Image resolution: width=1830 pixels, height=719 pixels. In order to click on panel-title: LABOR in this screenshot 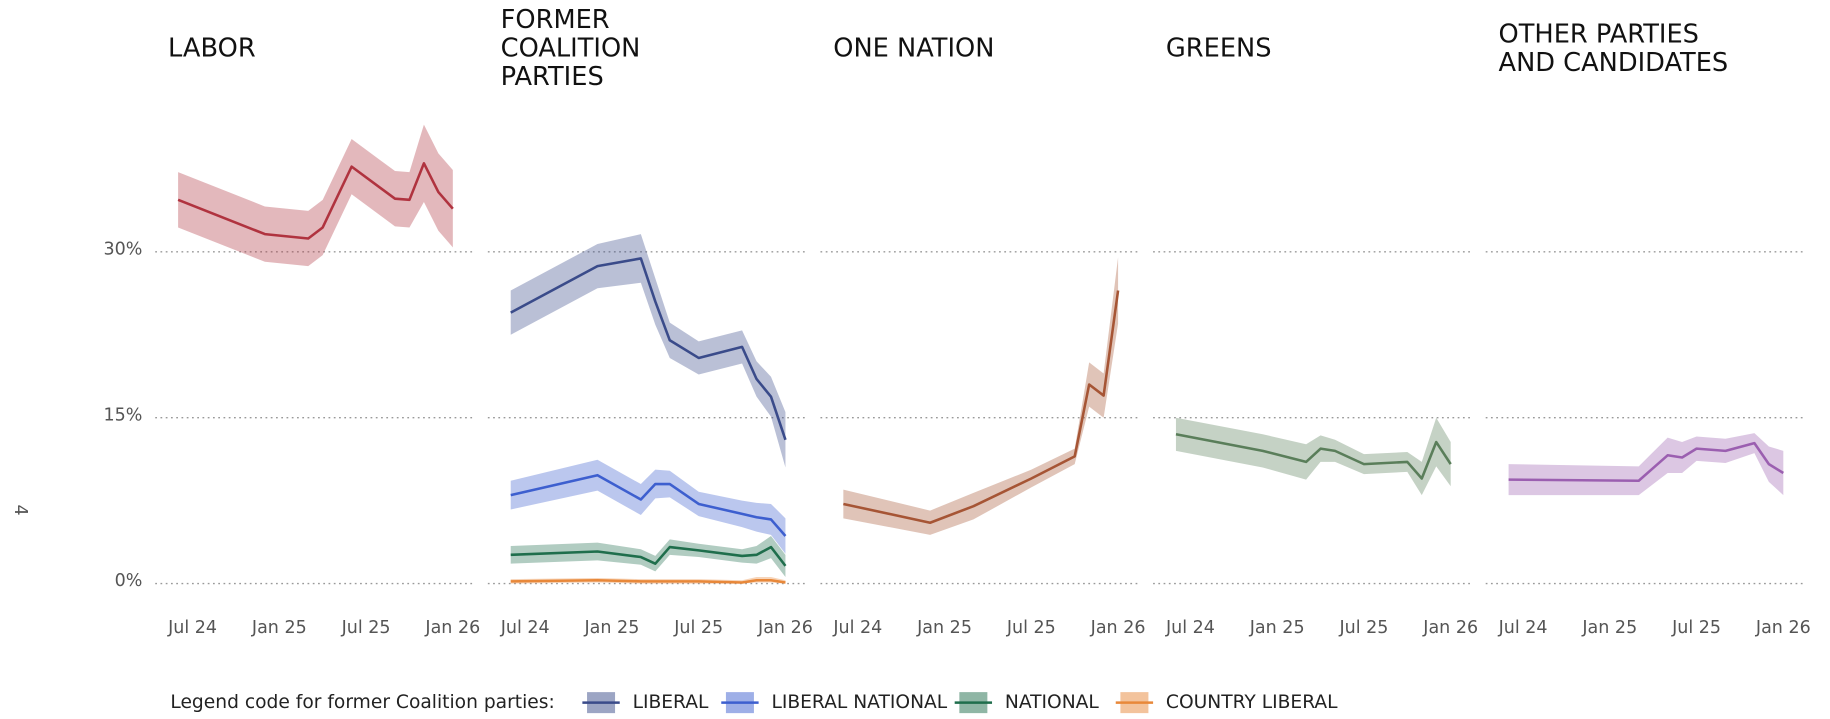, I will do `click(212, 49)`.